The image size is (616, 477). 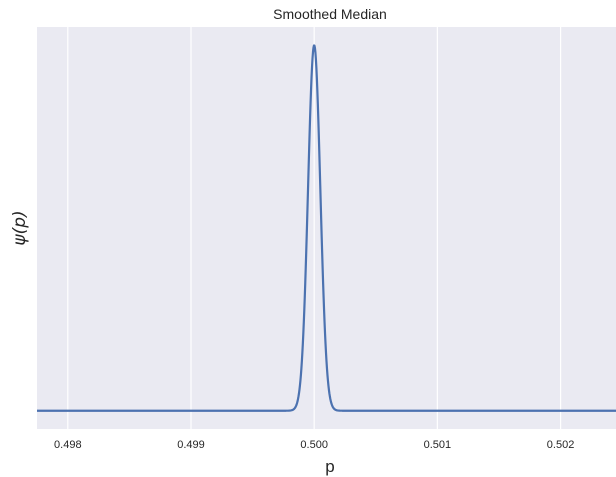 What do you see at coordinates (330, 14) in the screenshot?
I see `chart-title: Smoothed Median` at bounding box center [330, 14].